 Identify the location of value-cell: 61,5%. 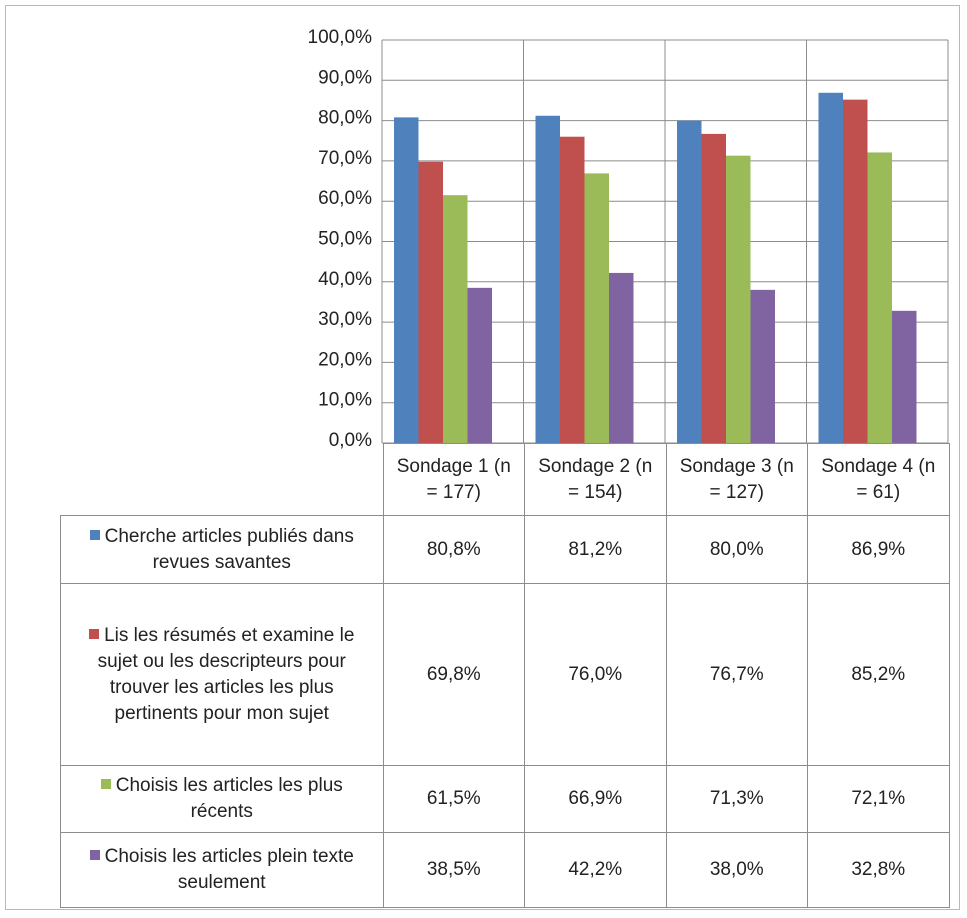
(453, 799).